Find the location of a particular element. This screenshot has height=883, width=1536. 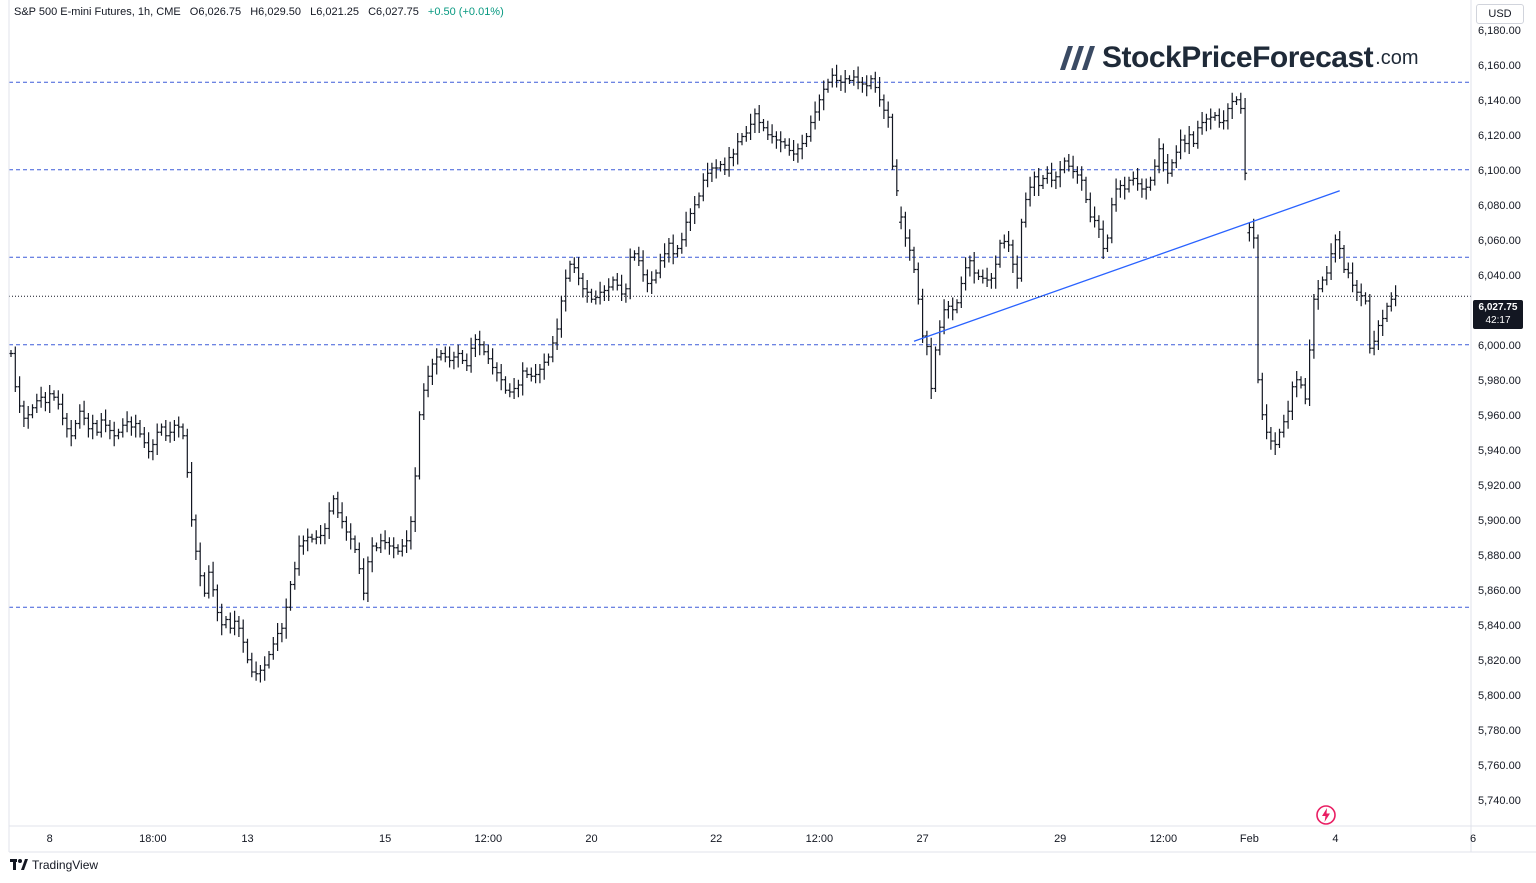

open-value: 6,026.75 is located at coordinates (220, 12).